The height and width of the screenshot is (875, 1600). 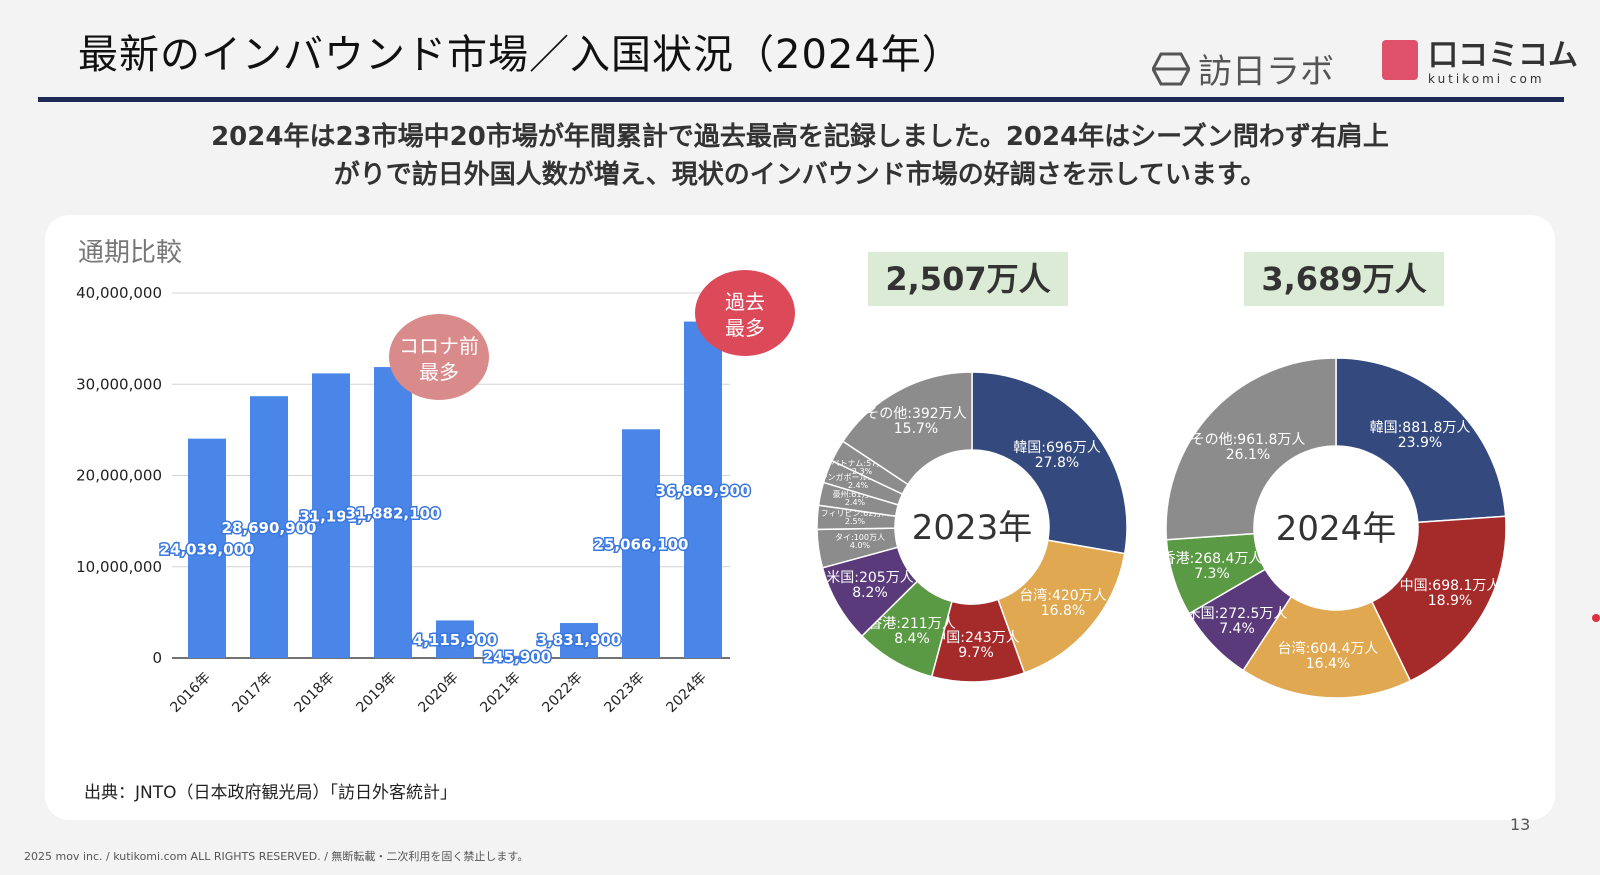 I want to click on kutikomi-logo: 口コミコム kutikomi com, so click(x=1480, y=63).